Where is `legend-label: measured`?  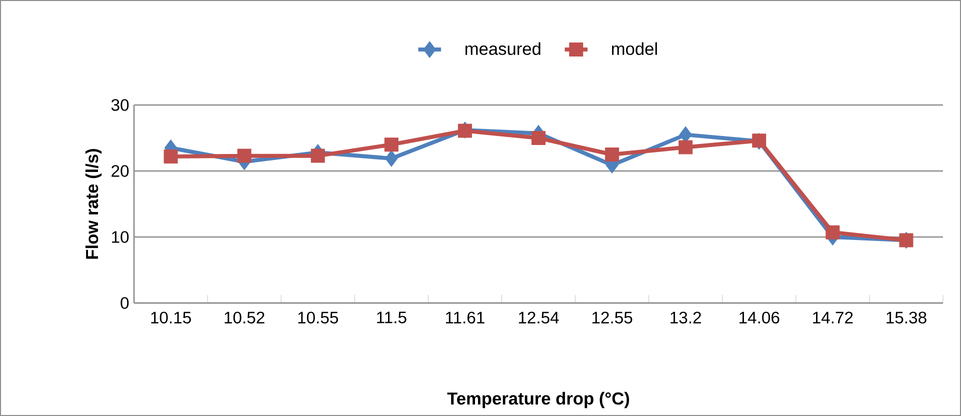
legend-label: measured is located at coordinates (503, 48).